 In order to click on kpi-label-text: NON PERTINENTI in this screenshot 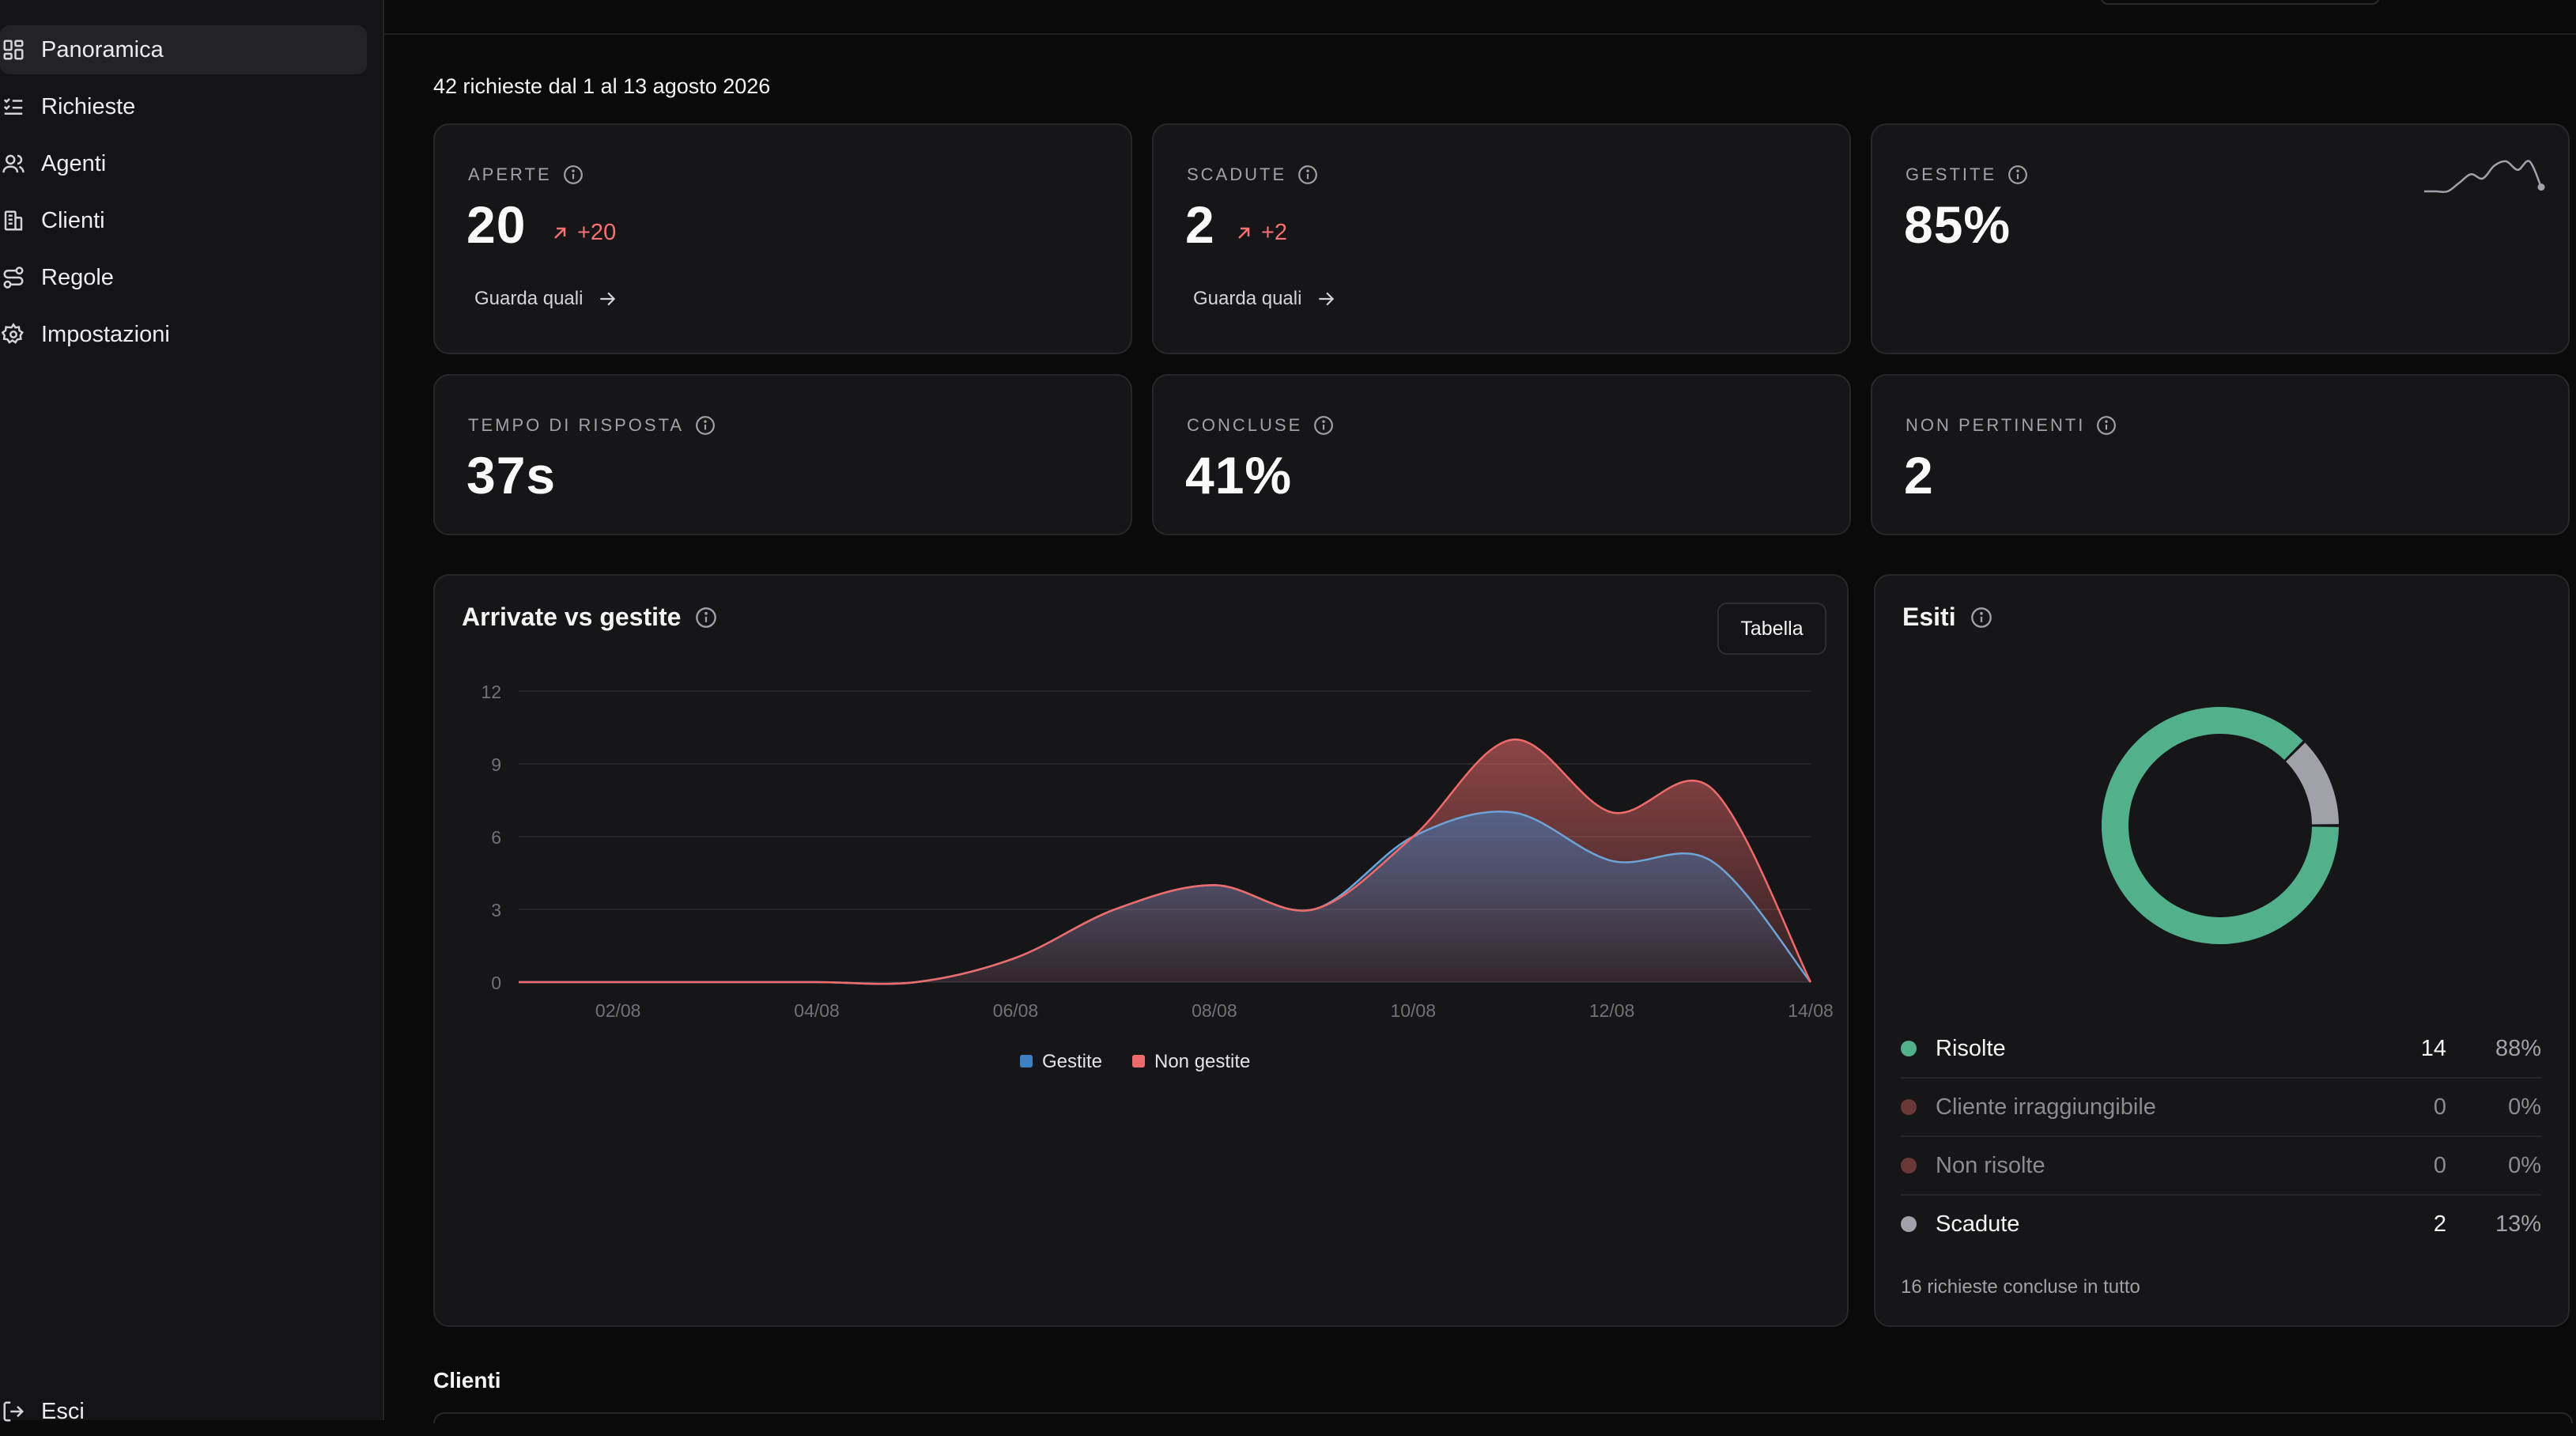, I will do `click(1996, 425)`.